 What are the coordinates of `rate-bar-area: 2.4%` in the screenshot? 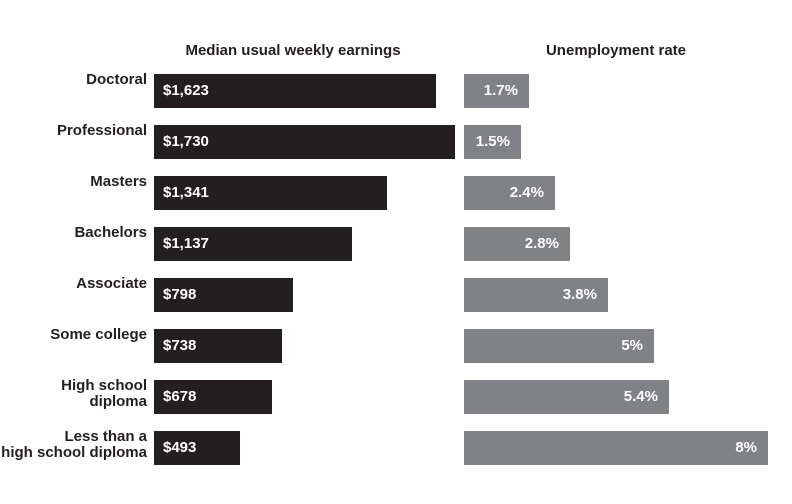 It's located at (628, 193).